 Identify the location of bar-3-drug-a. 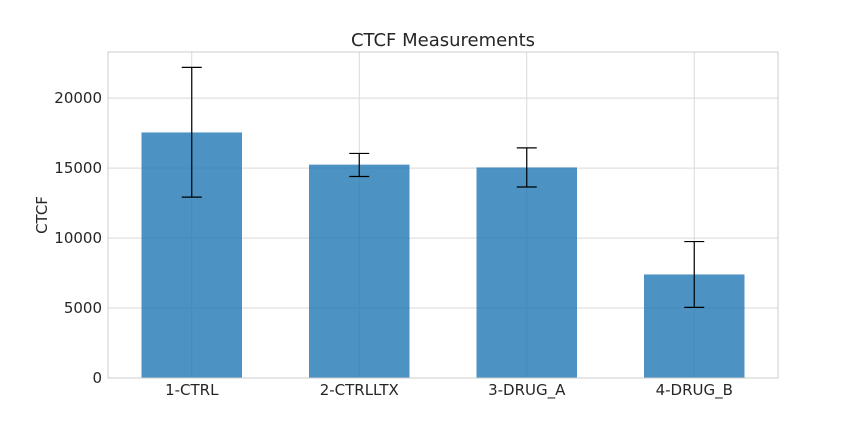
(526, 272).